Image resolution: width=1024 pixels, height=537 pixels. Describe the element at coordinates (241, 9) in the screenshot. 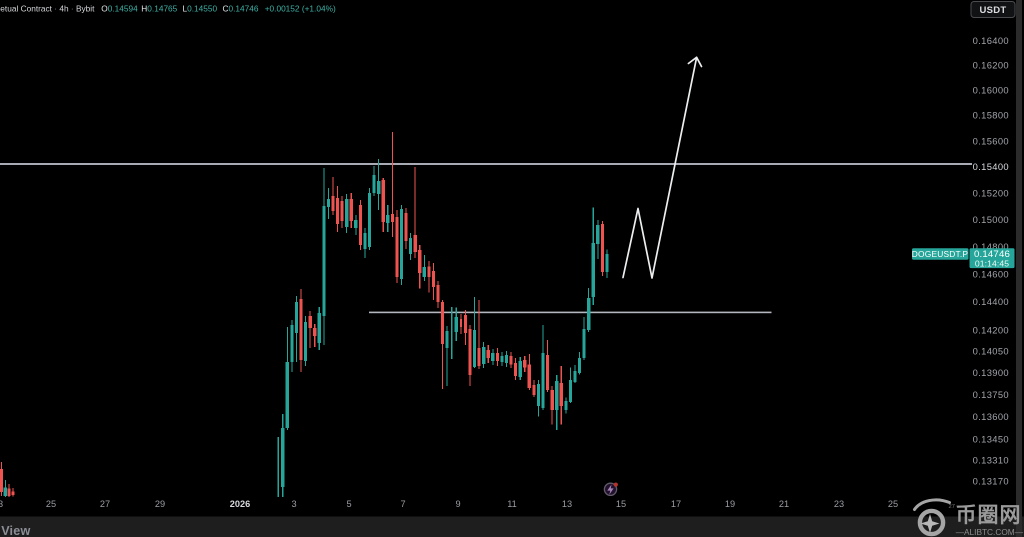

I see `svg-text: C0.14746` at that location.